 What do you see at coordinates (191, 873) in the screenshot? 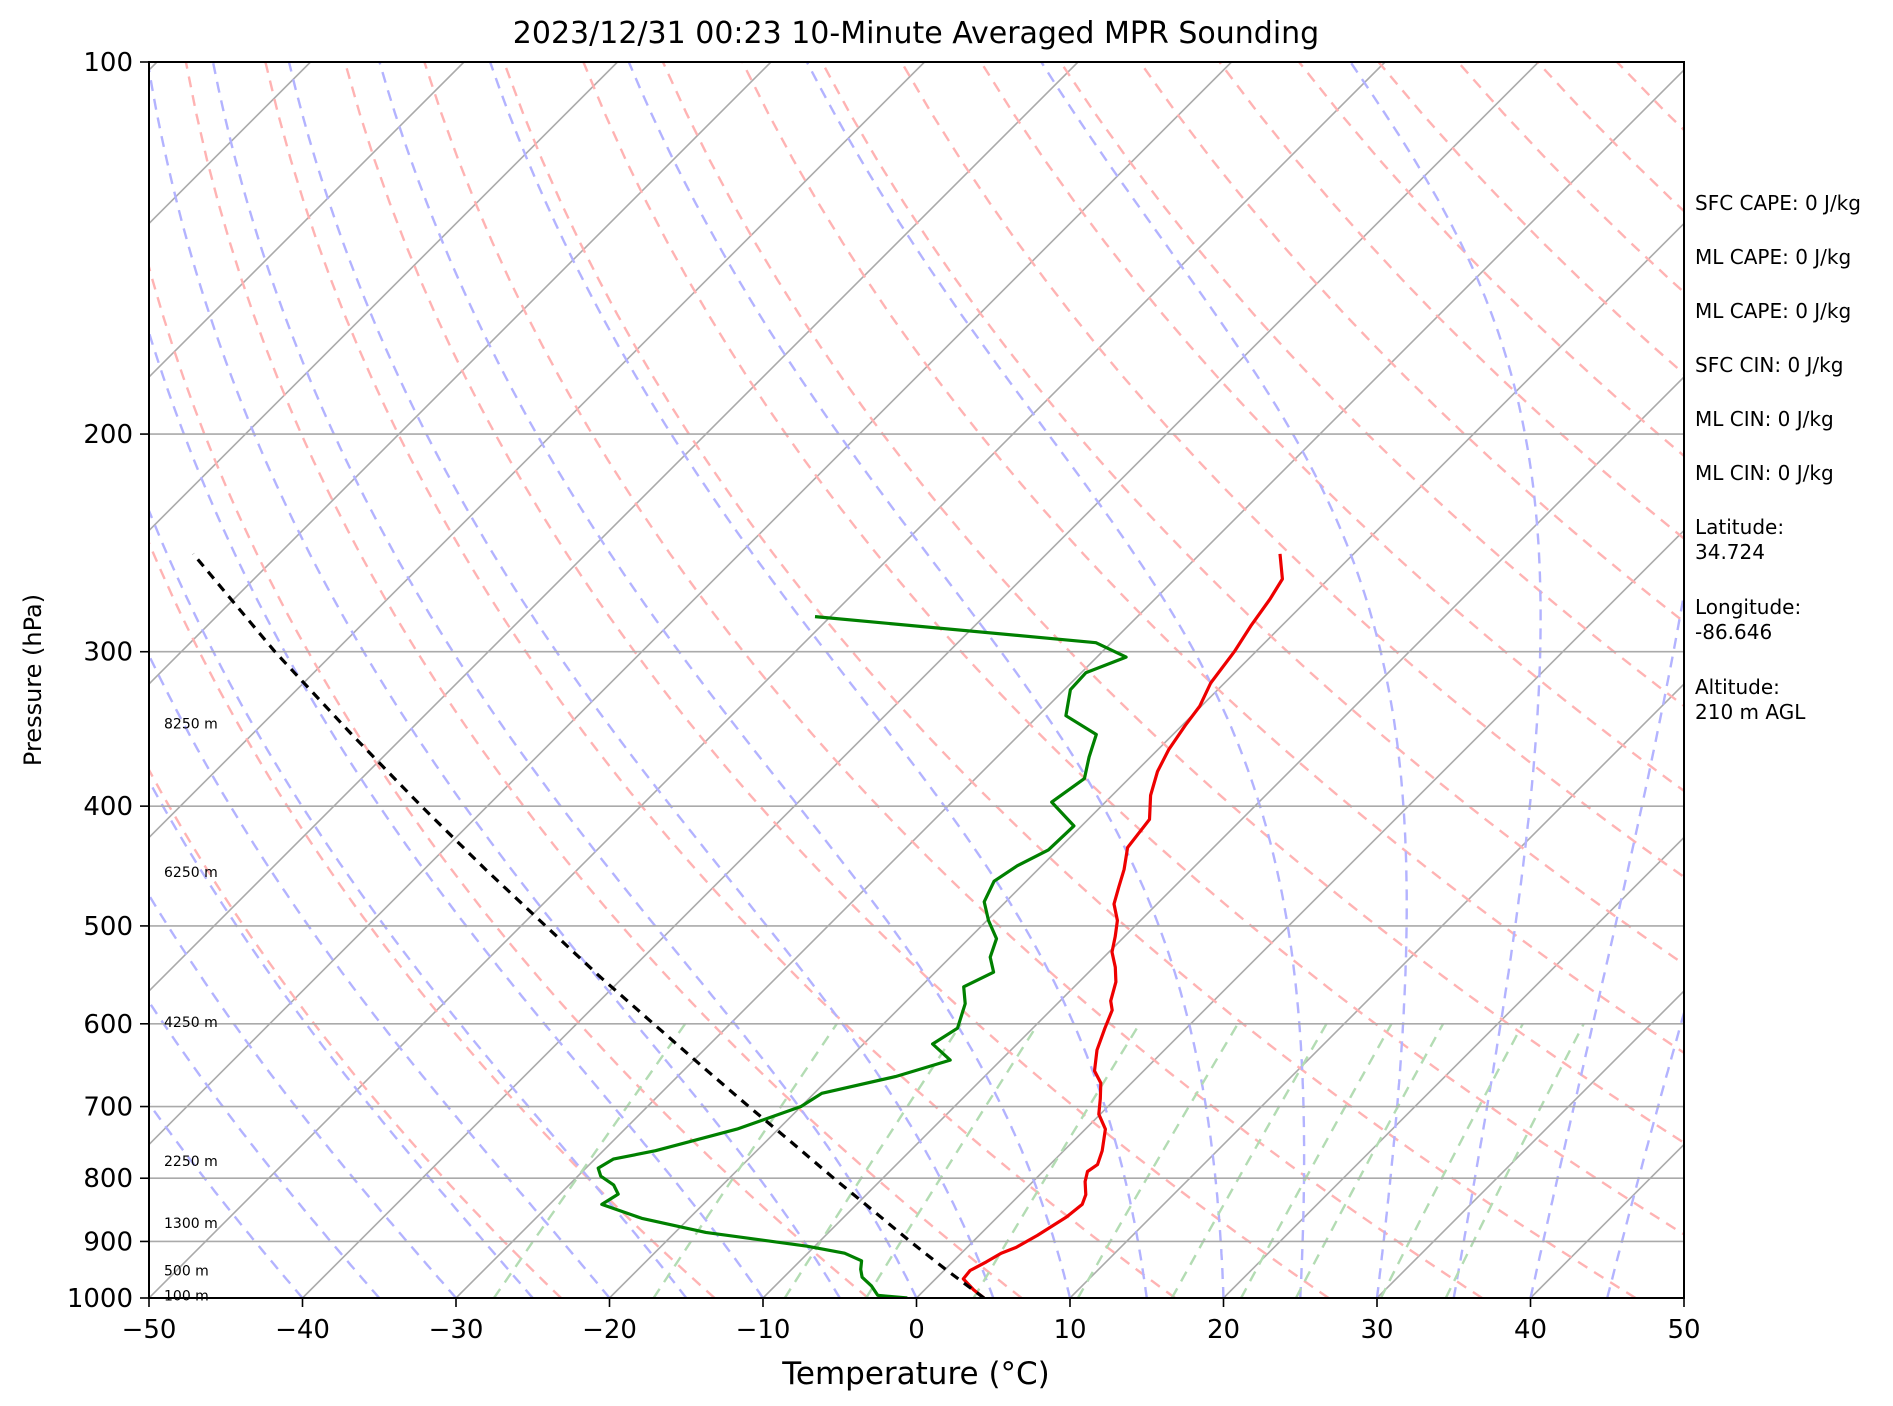
I see `height-label: 6250 m` at bounding box center [191, 873].